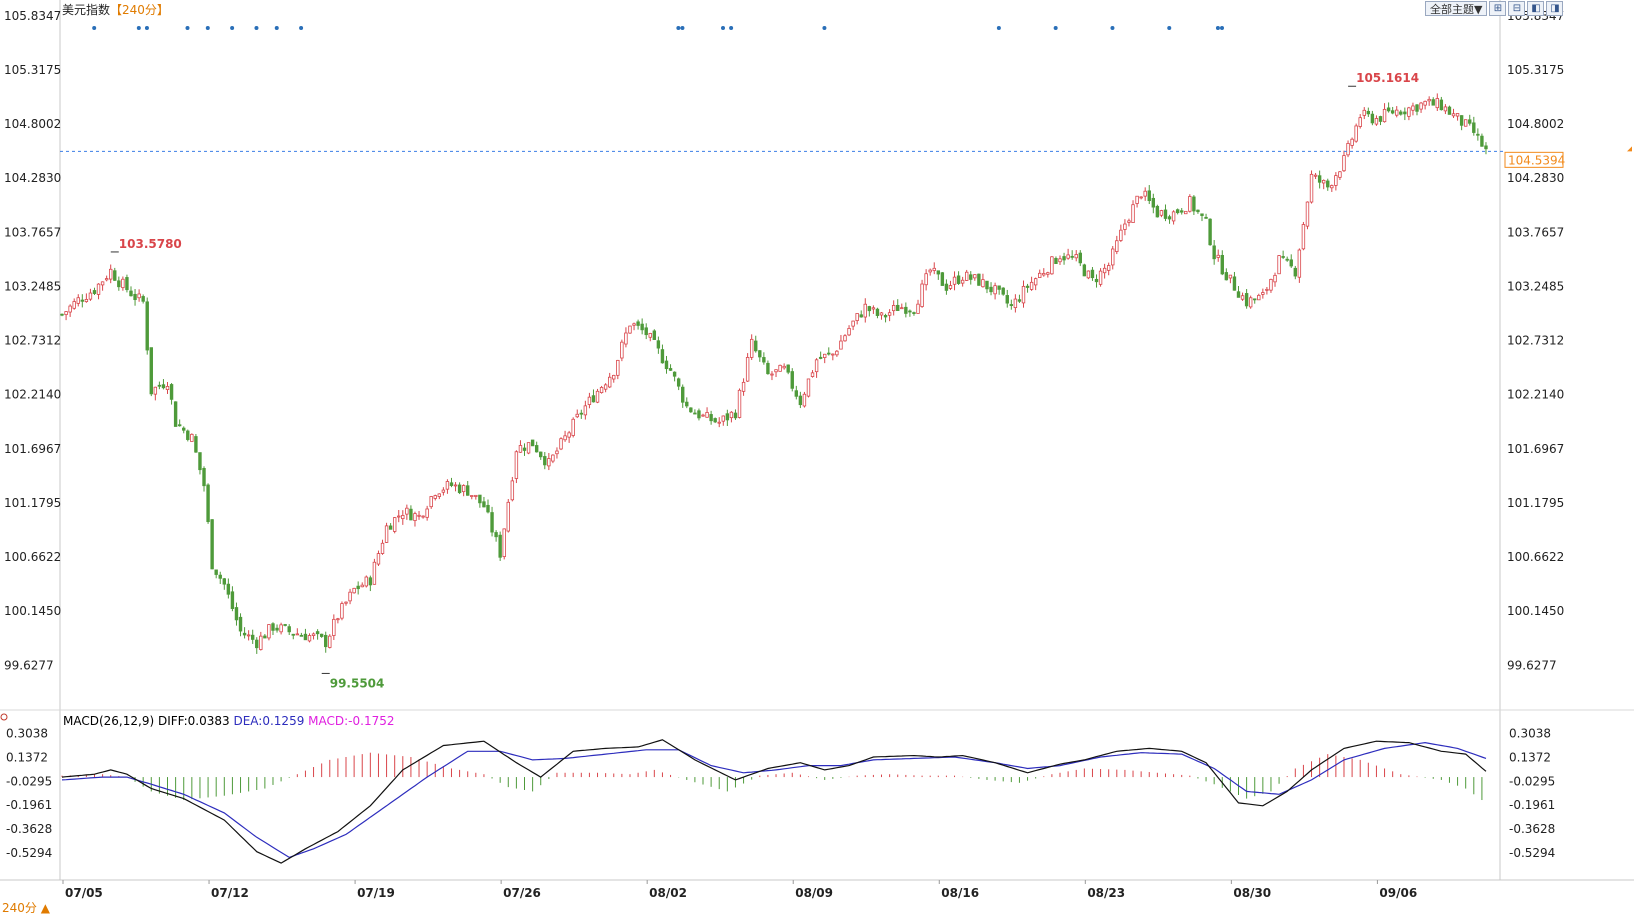  What do you see at coordinates (1456, 8) in the screenshot?
I see `subject-dropdown: 全部主题▼` at bounding box center [1456, 8].